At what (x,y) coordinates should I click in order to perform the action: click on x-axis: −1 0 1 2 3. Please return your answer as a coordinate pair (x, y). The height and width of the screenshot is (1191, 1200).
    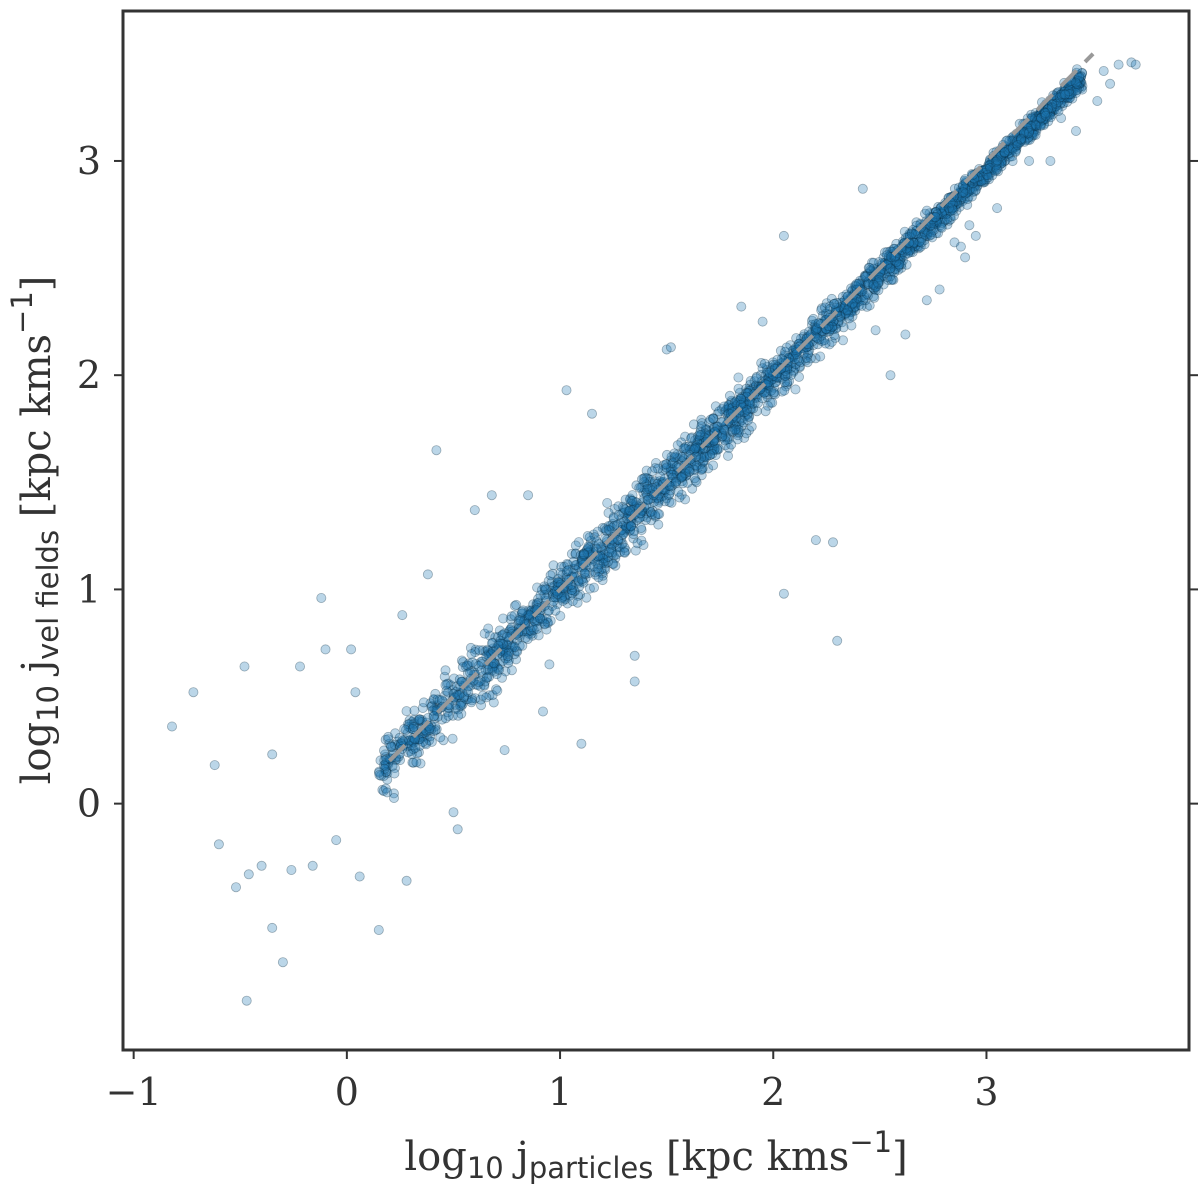
    Looking at the image, I should click on (552, 1082).